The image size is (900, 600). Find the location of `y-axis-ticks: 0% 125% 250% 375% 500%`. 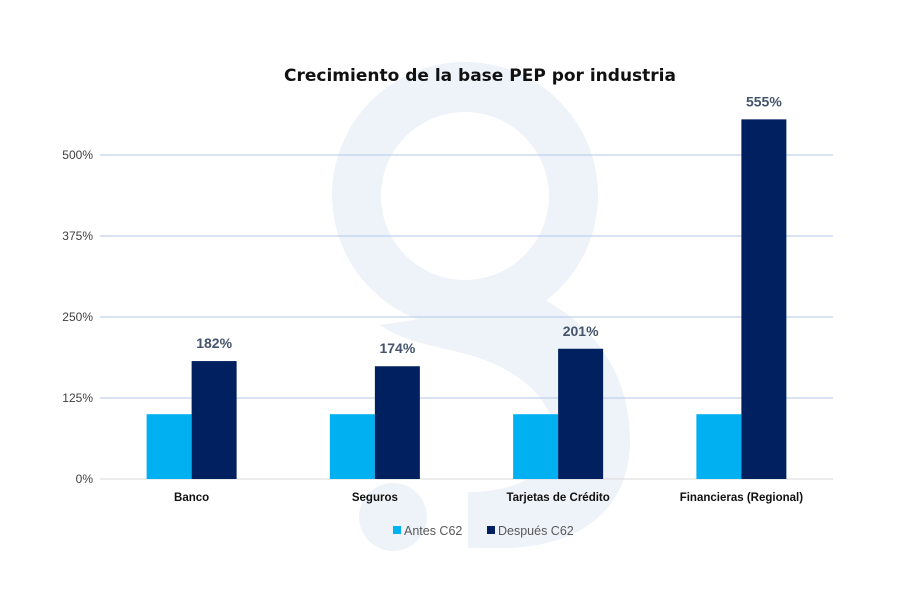

y-axis-ticks: 0% 125% 250% 375% 500% is located at coordinates (77, 317).